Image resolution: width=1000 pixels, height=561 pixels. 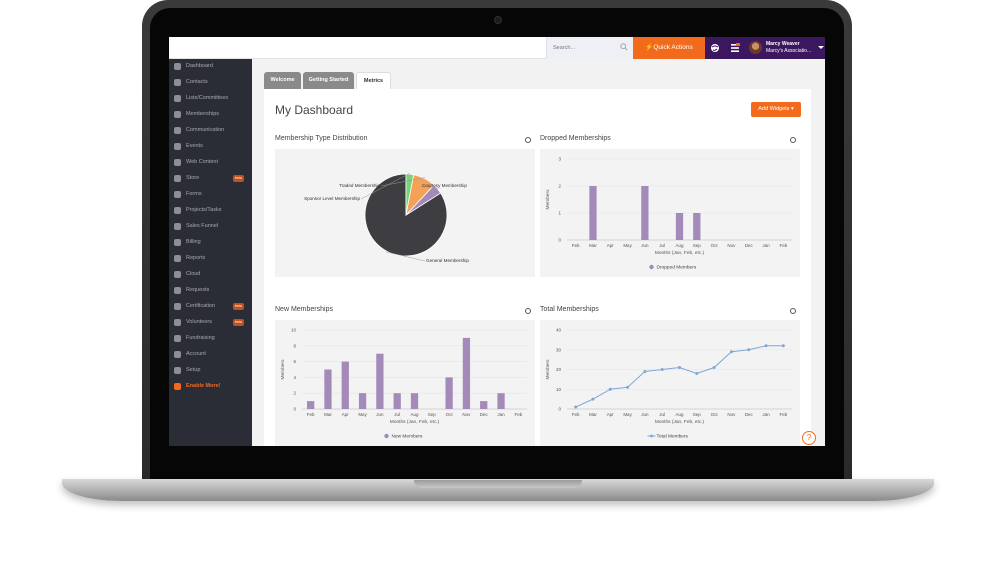 What do you see at coordinates (177, 210) in the screenshot?
I see `tasks-icon` at bounding box center [177, 210].